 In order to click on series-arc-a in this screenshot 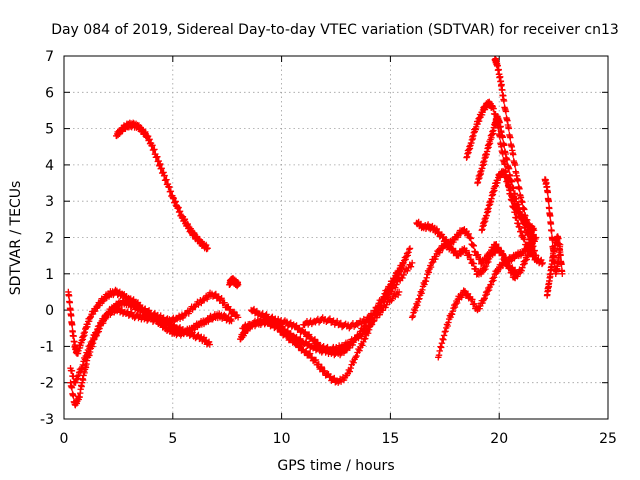, I will do `click(162, 186)`.